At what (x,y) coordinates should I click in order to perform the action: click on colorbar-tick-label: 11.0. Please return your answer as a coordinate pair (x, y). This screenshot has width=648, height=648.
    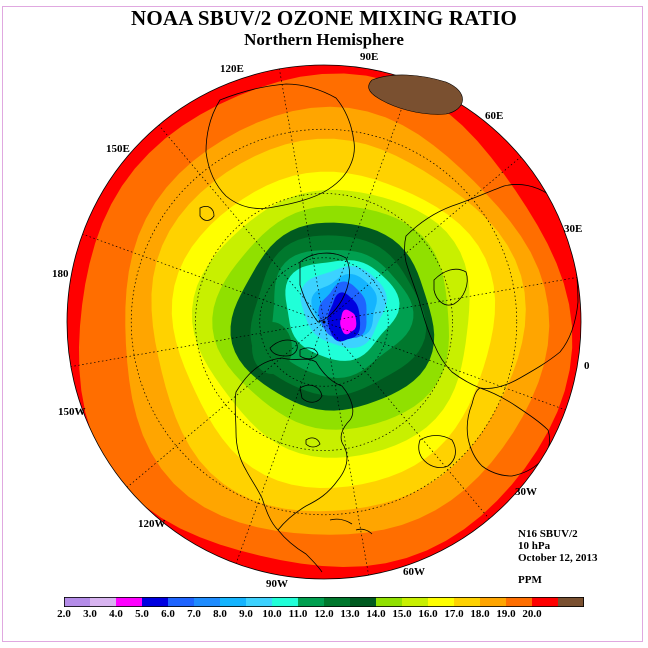
    Looking at the image, I should click on (298, 614).